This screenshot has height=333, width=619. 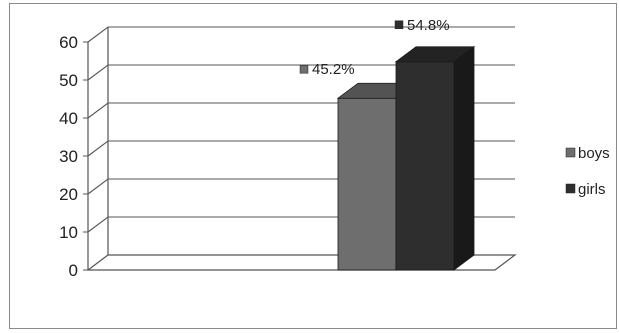 I want to click on data-label-girls: 54.8%, so click(x=422, y=25).